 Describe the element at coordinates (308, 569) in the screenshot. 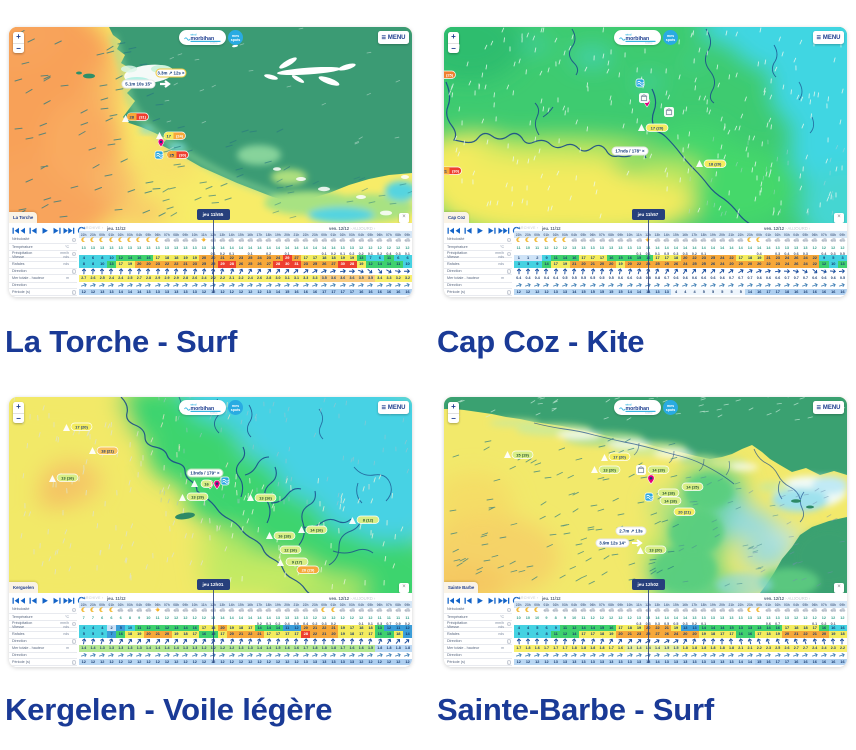

I see `svg-text: 20 (29)` at that location.